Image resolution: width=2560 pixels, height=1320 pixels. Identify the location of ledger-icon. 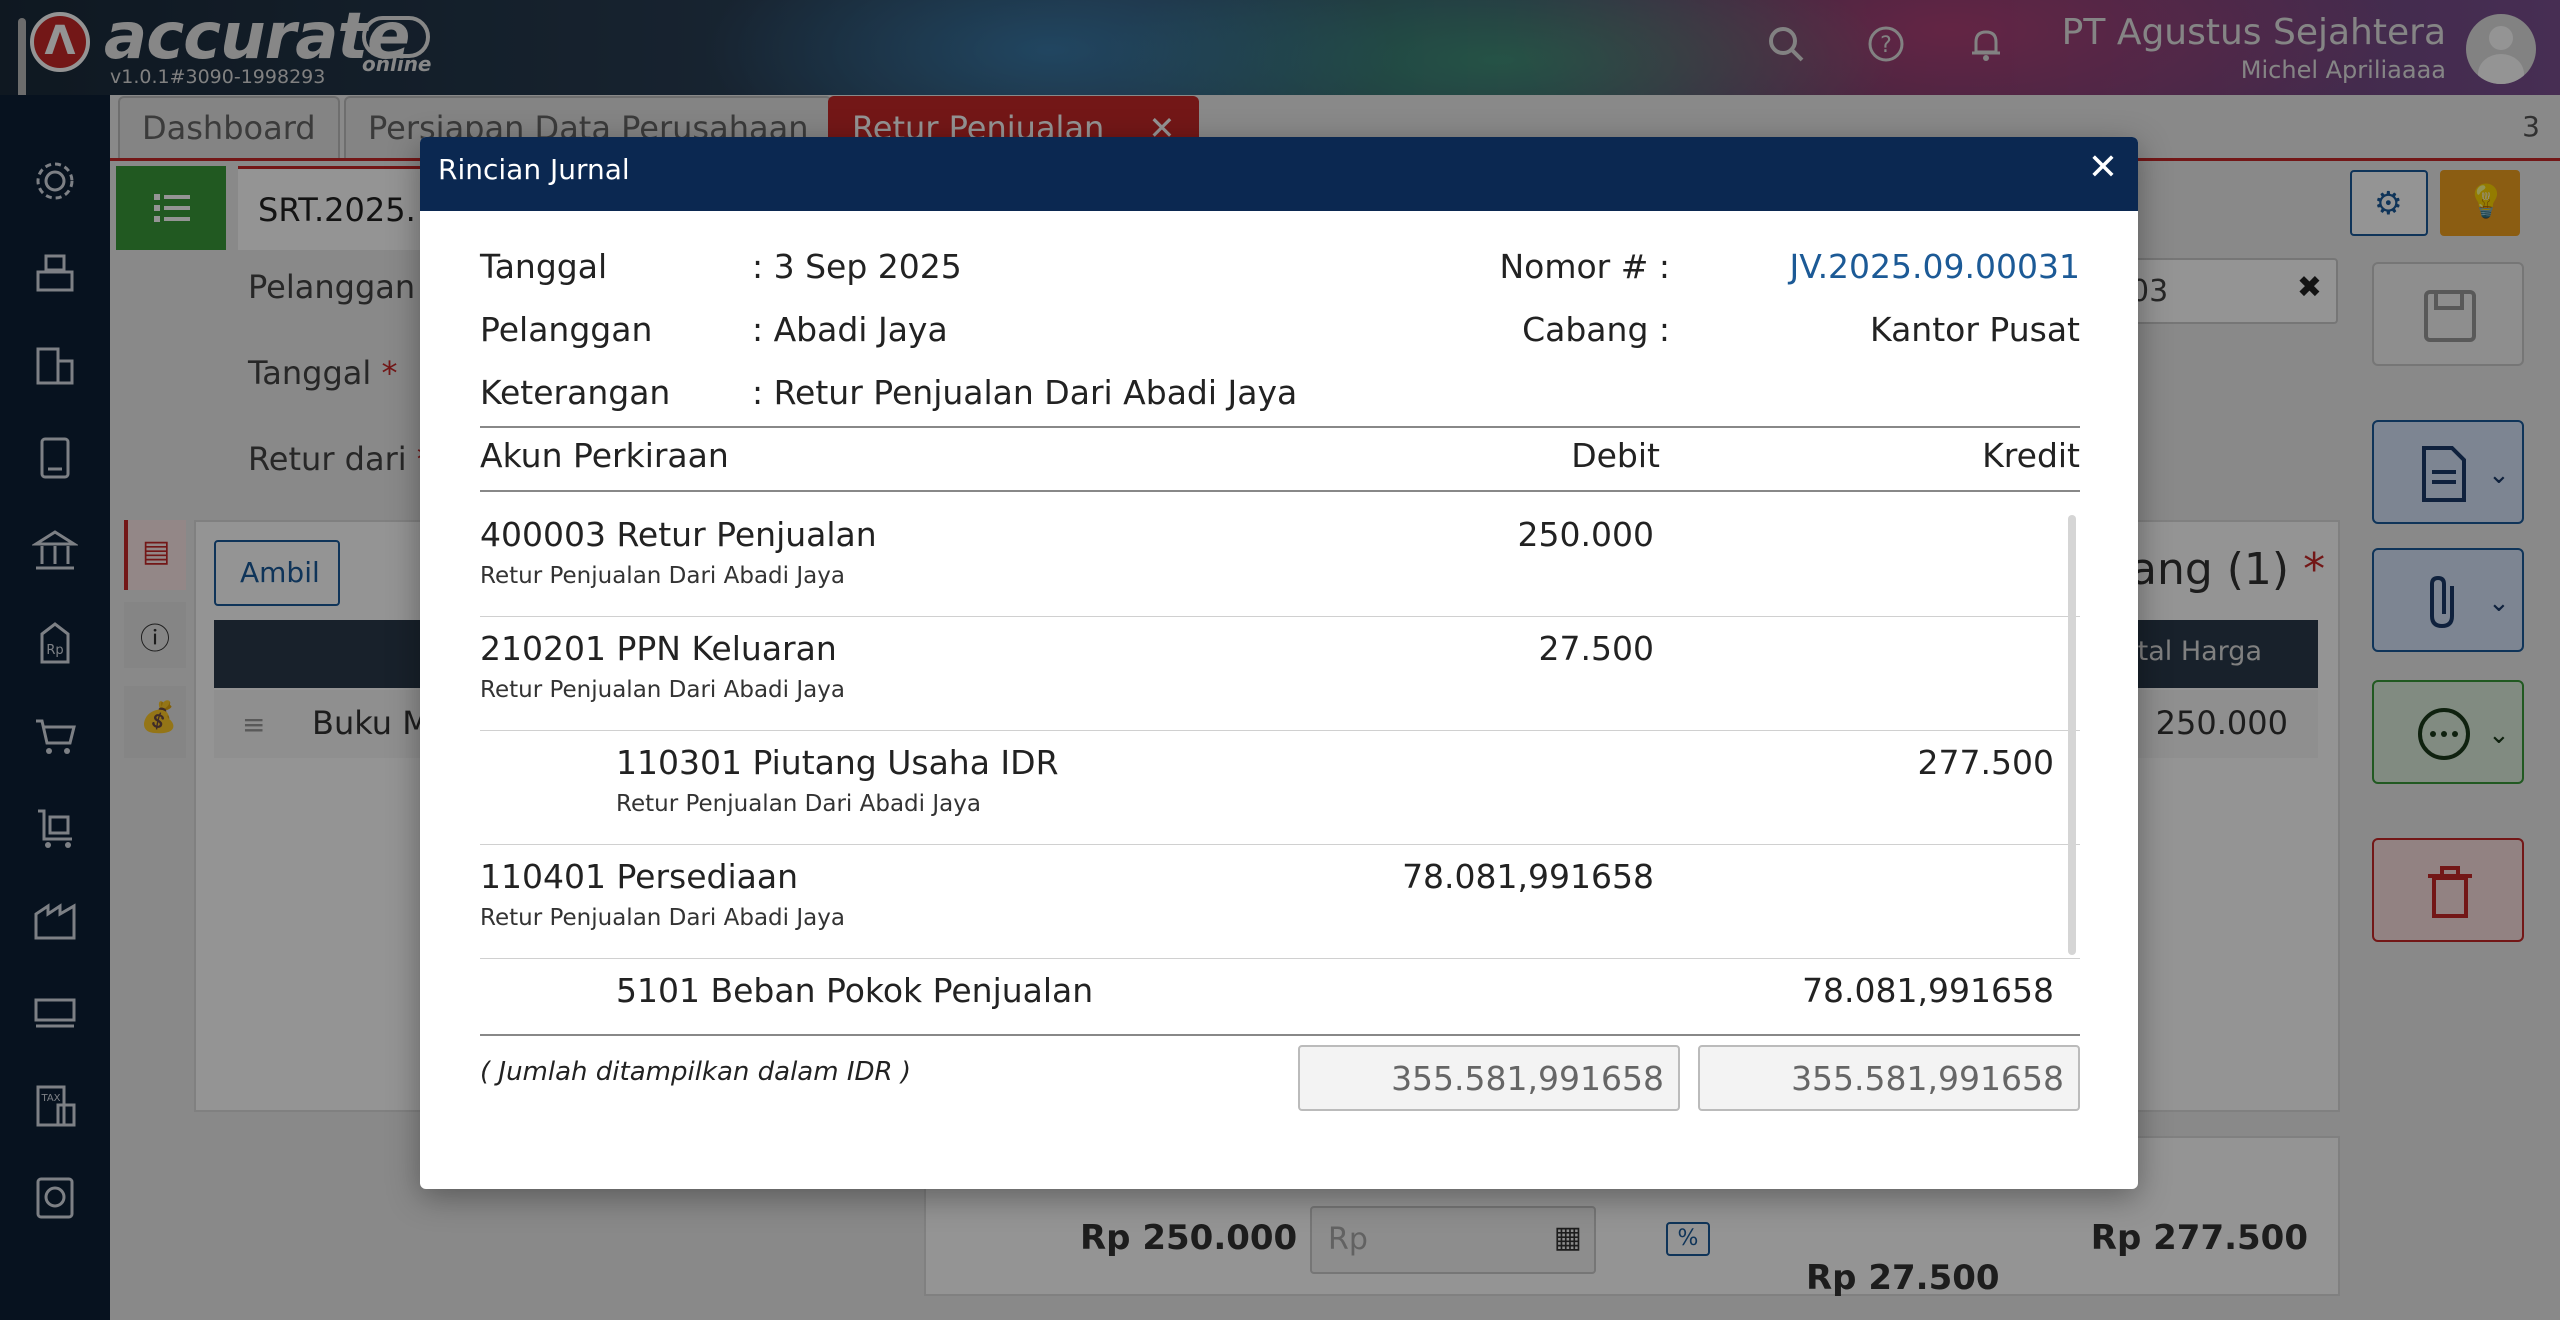
(55, 462).